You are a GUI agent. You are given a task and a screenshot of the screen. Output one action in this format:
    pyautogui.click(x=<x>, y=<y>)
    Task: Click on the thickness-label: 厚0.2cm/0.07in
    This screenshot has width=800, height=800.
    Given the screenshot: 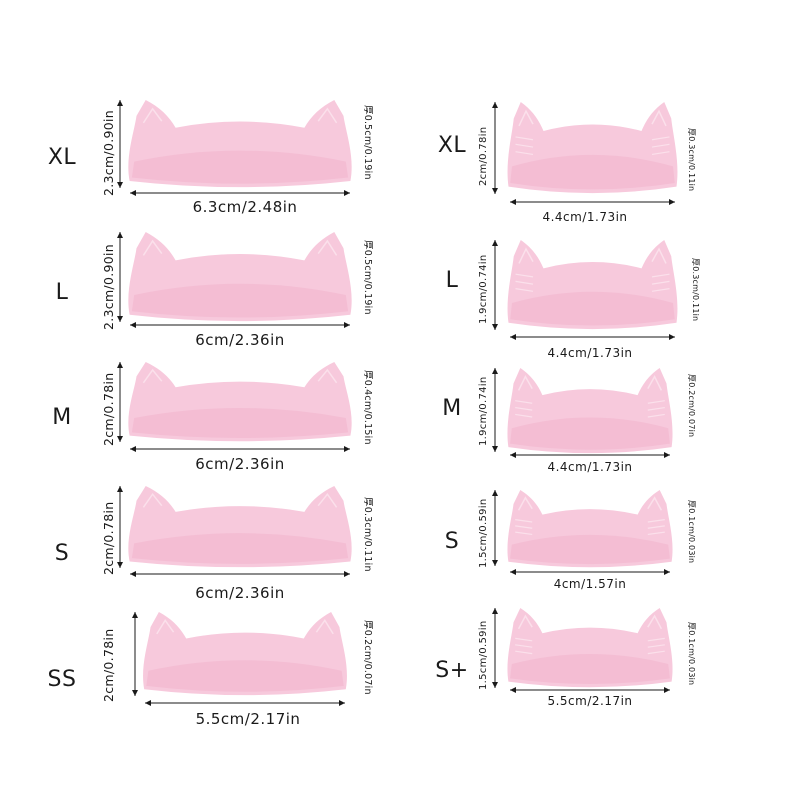 What is the action you would take?
    pyautogui.click(x=691, y=406)
    